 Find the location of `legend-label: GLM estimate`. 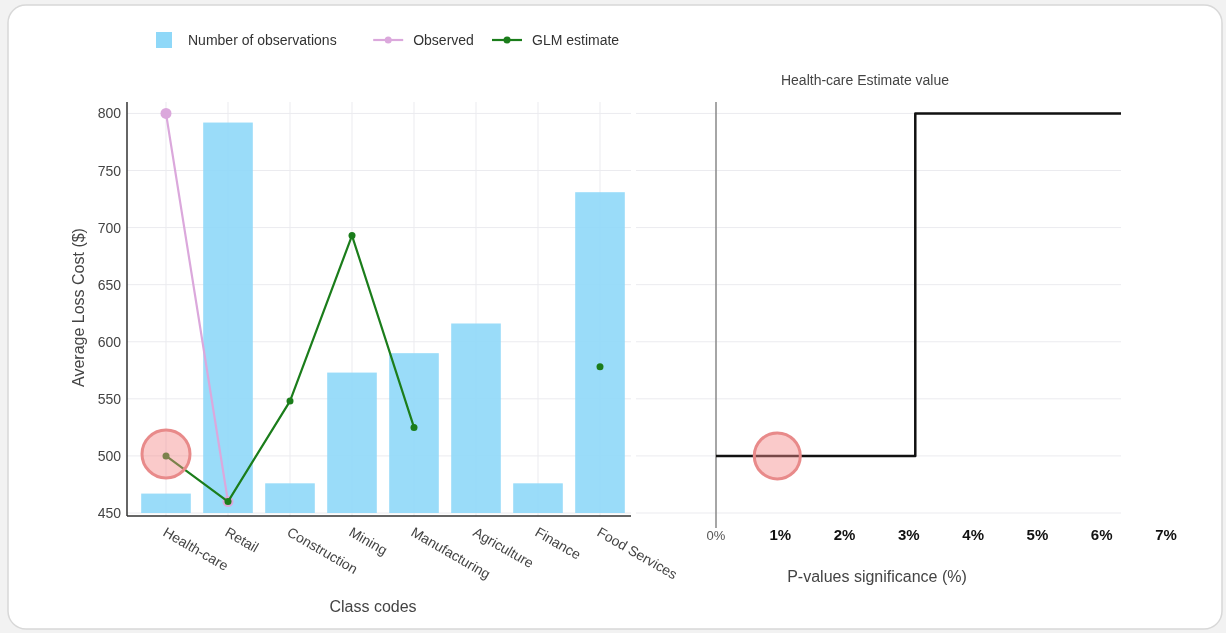

legend-label: GLM estimate is located at coordinates (576, 40).